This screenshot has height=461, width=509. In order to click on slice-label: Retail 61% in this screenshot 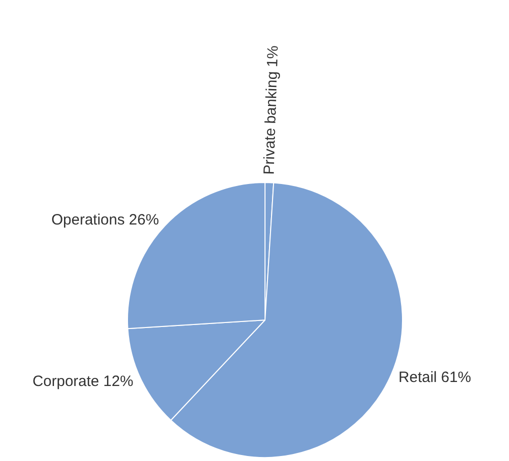, I will do `click(435, 377)`.